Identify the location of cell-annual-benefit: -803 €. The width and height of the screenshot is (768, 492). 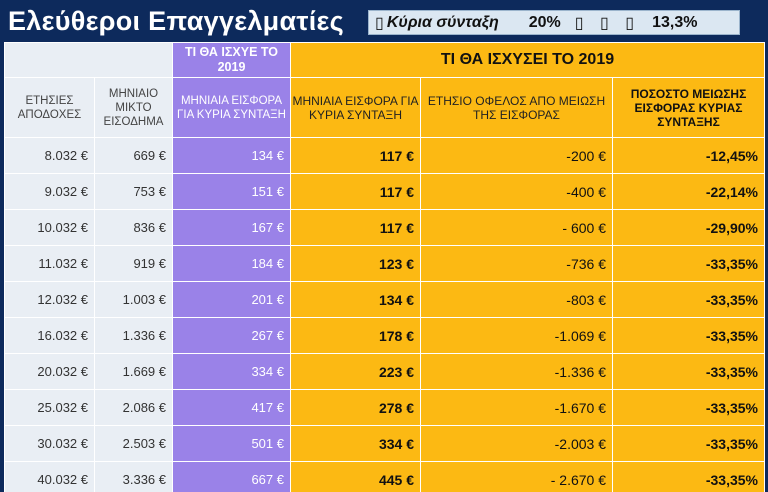
(516, 299).